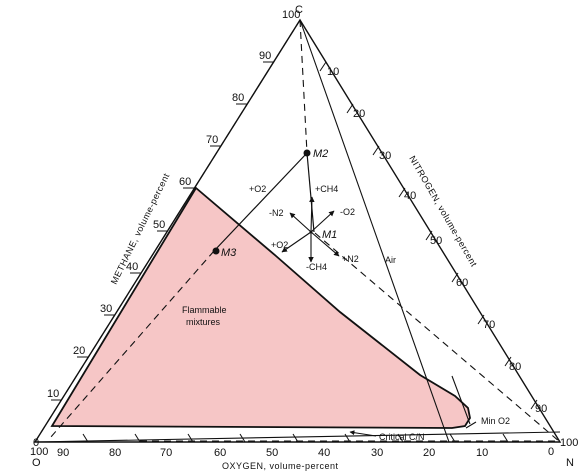 The width and height of the screenshot is (588, 475). What do you see at coordinates (106, 309) in the screenshot?
I see `left-tick-30: 30` at bounding box center [106, 309].